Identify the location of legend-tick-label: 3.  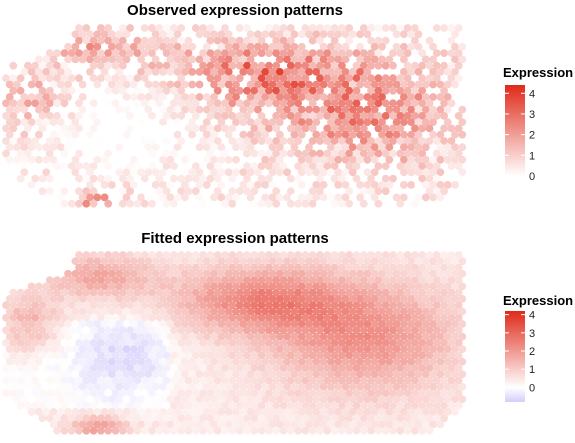
(532, 334).